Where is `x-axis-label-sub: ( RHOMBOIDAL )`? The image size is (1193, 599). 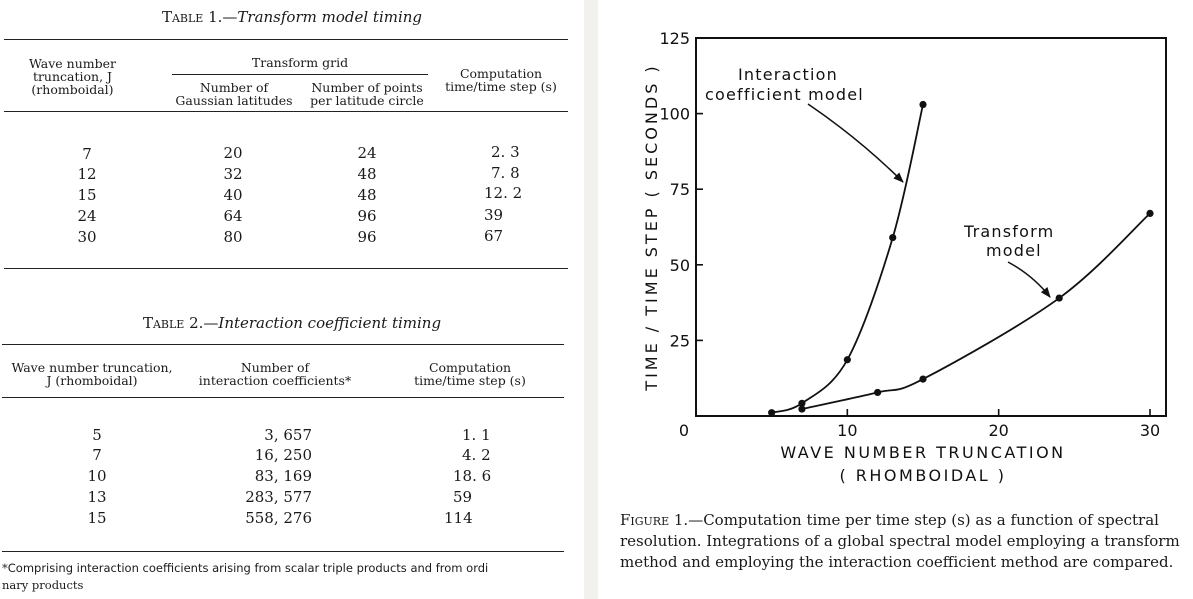 x-axis-label-sub: ( RHOMBOIDAL ) is located at coordinates (922, 475).